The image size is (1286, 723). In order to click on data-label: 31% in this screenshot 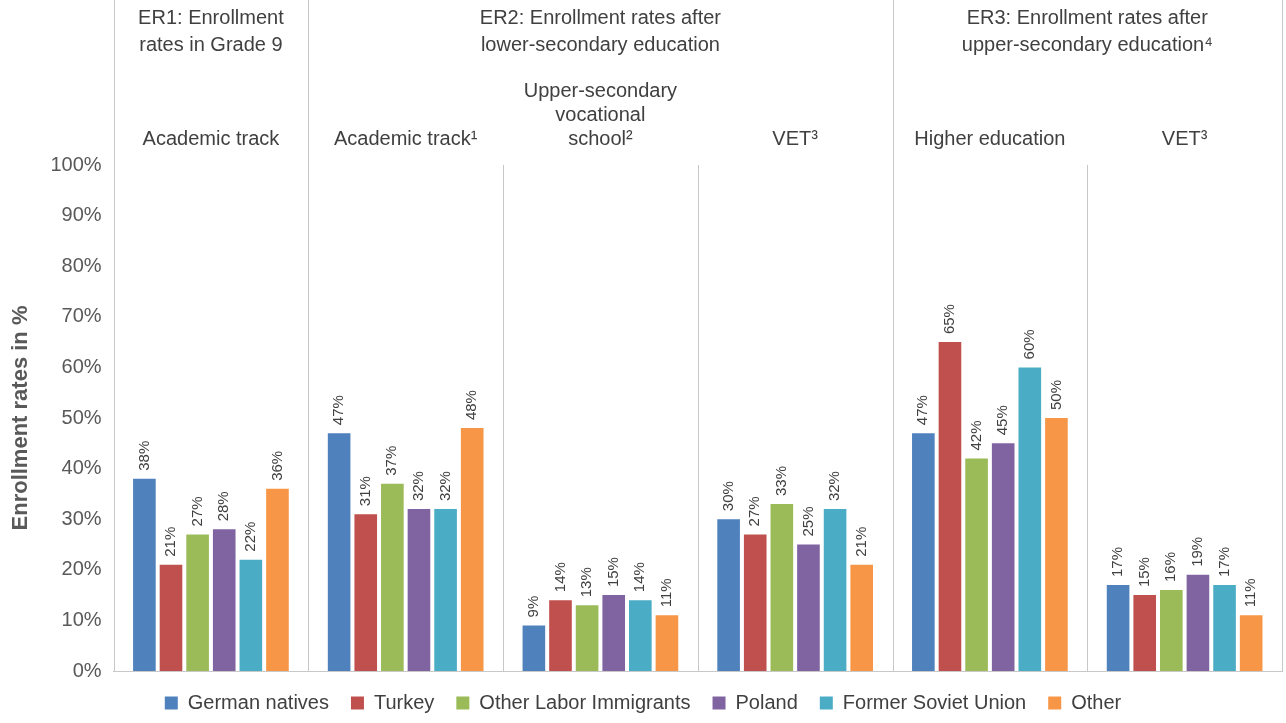, I will do `click(364, 491)`.